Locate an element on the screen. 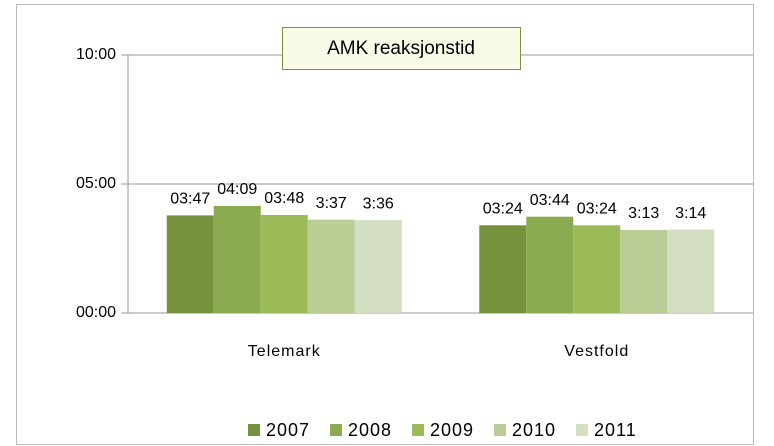 The height and width of the screenshot is (446, 774). title-box is located at coordinates (401, 48).